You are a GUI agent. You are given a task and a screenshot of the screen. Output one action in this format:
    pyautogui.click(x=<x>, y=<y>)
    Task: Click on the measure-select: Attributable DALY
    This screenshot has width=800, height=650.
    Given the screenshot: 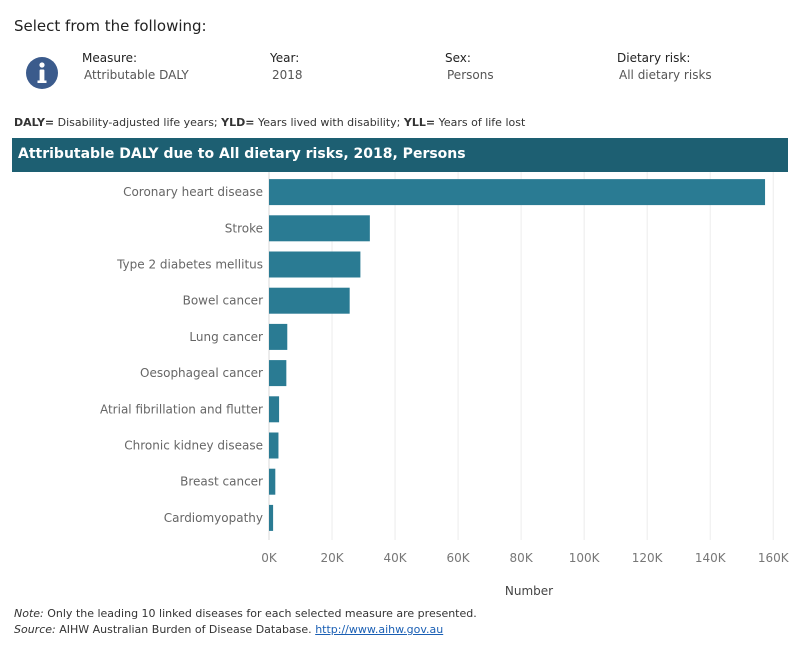 What is the action you would take?
    pyautogui.click(x=136, y=75)
    